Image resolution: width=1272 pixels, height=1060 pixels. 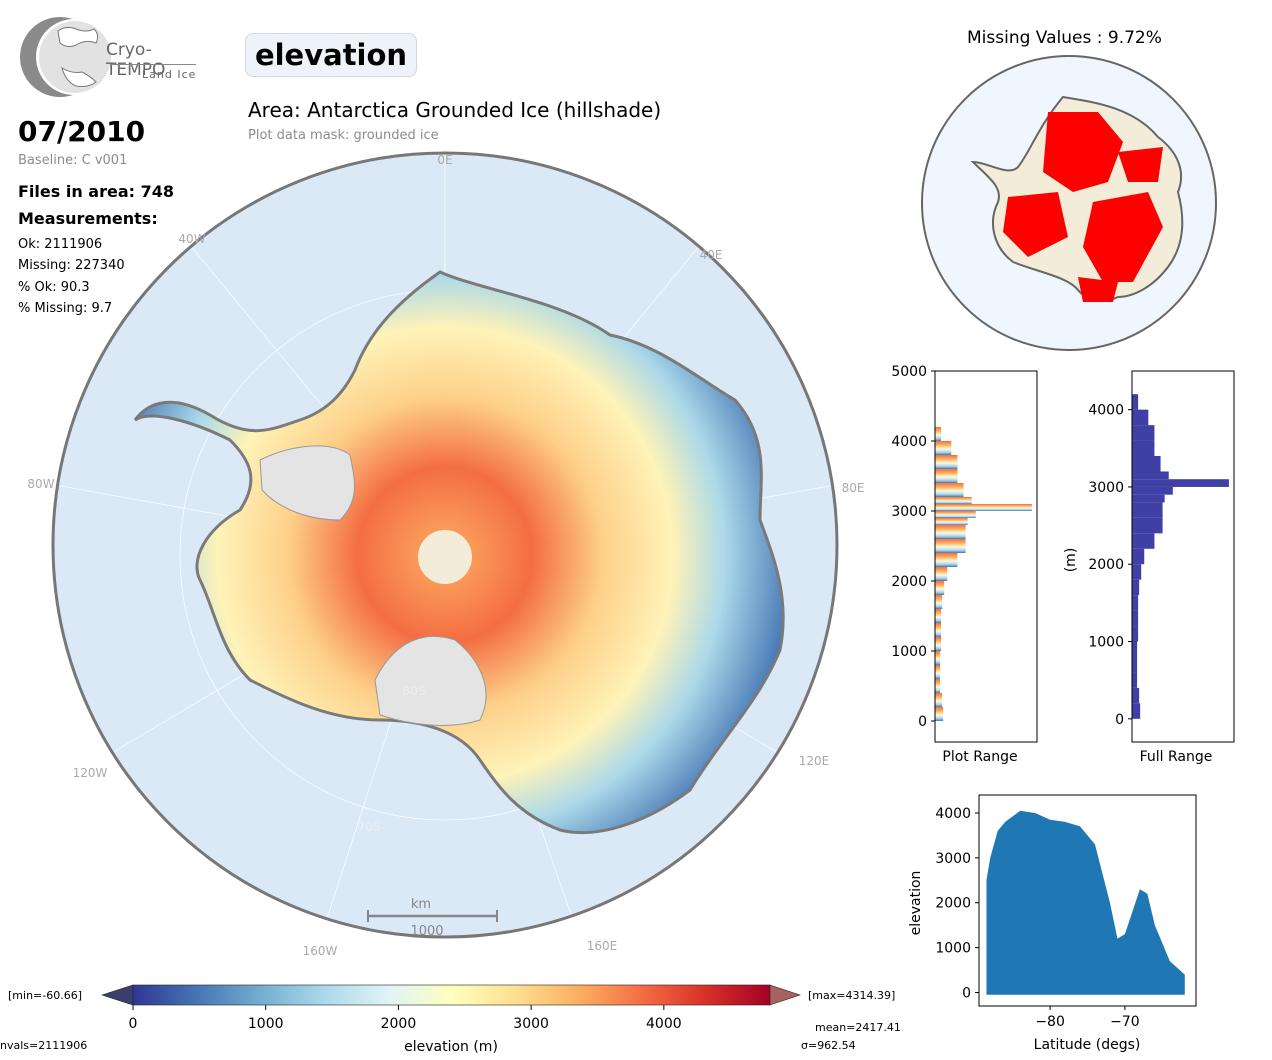 What do you see at coordinates (54, 287) in the screenshot?
I see `pct-ok: % Ok: 90.3` at bounding box center [54, 287].